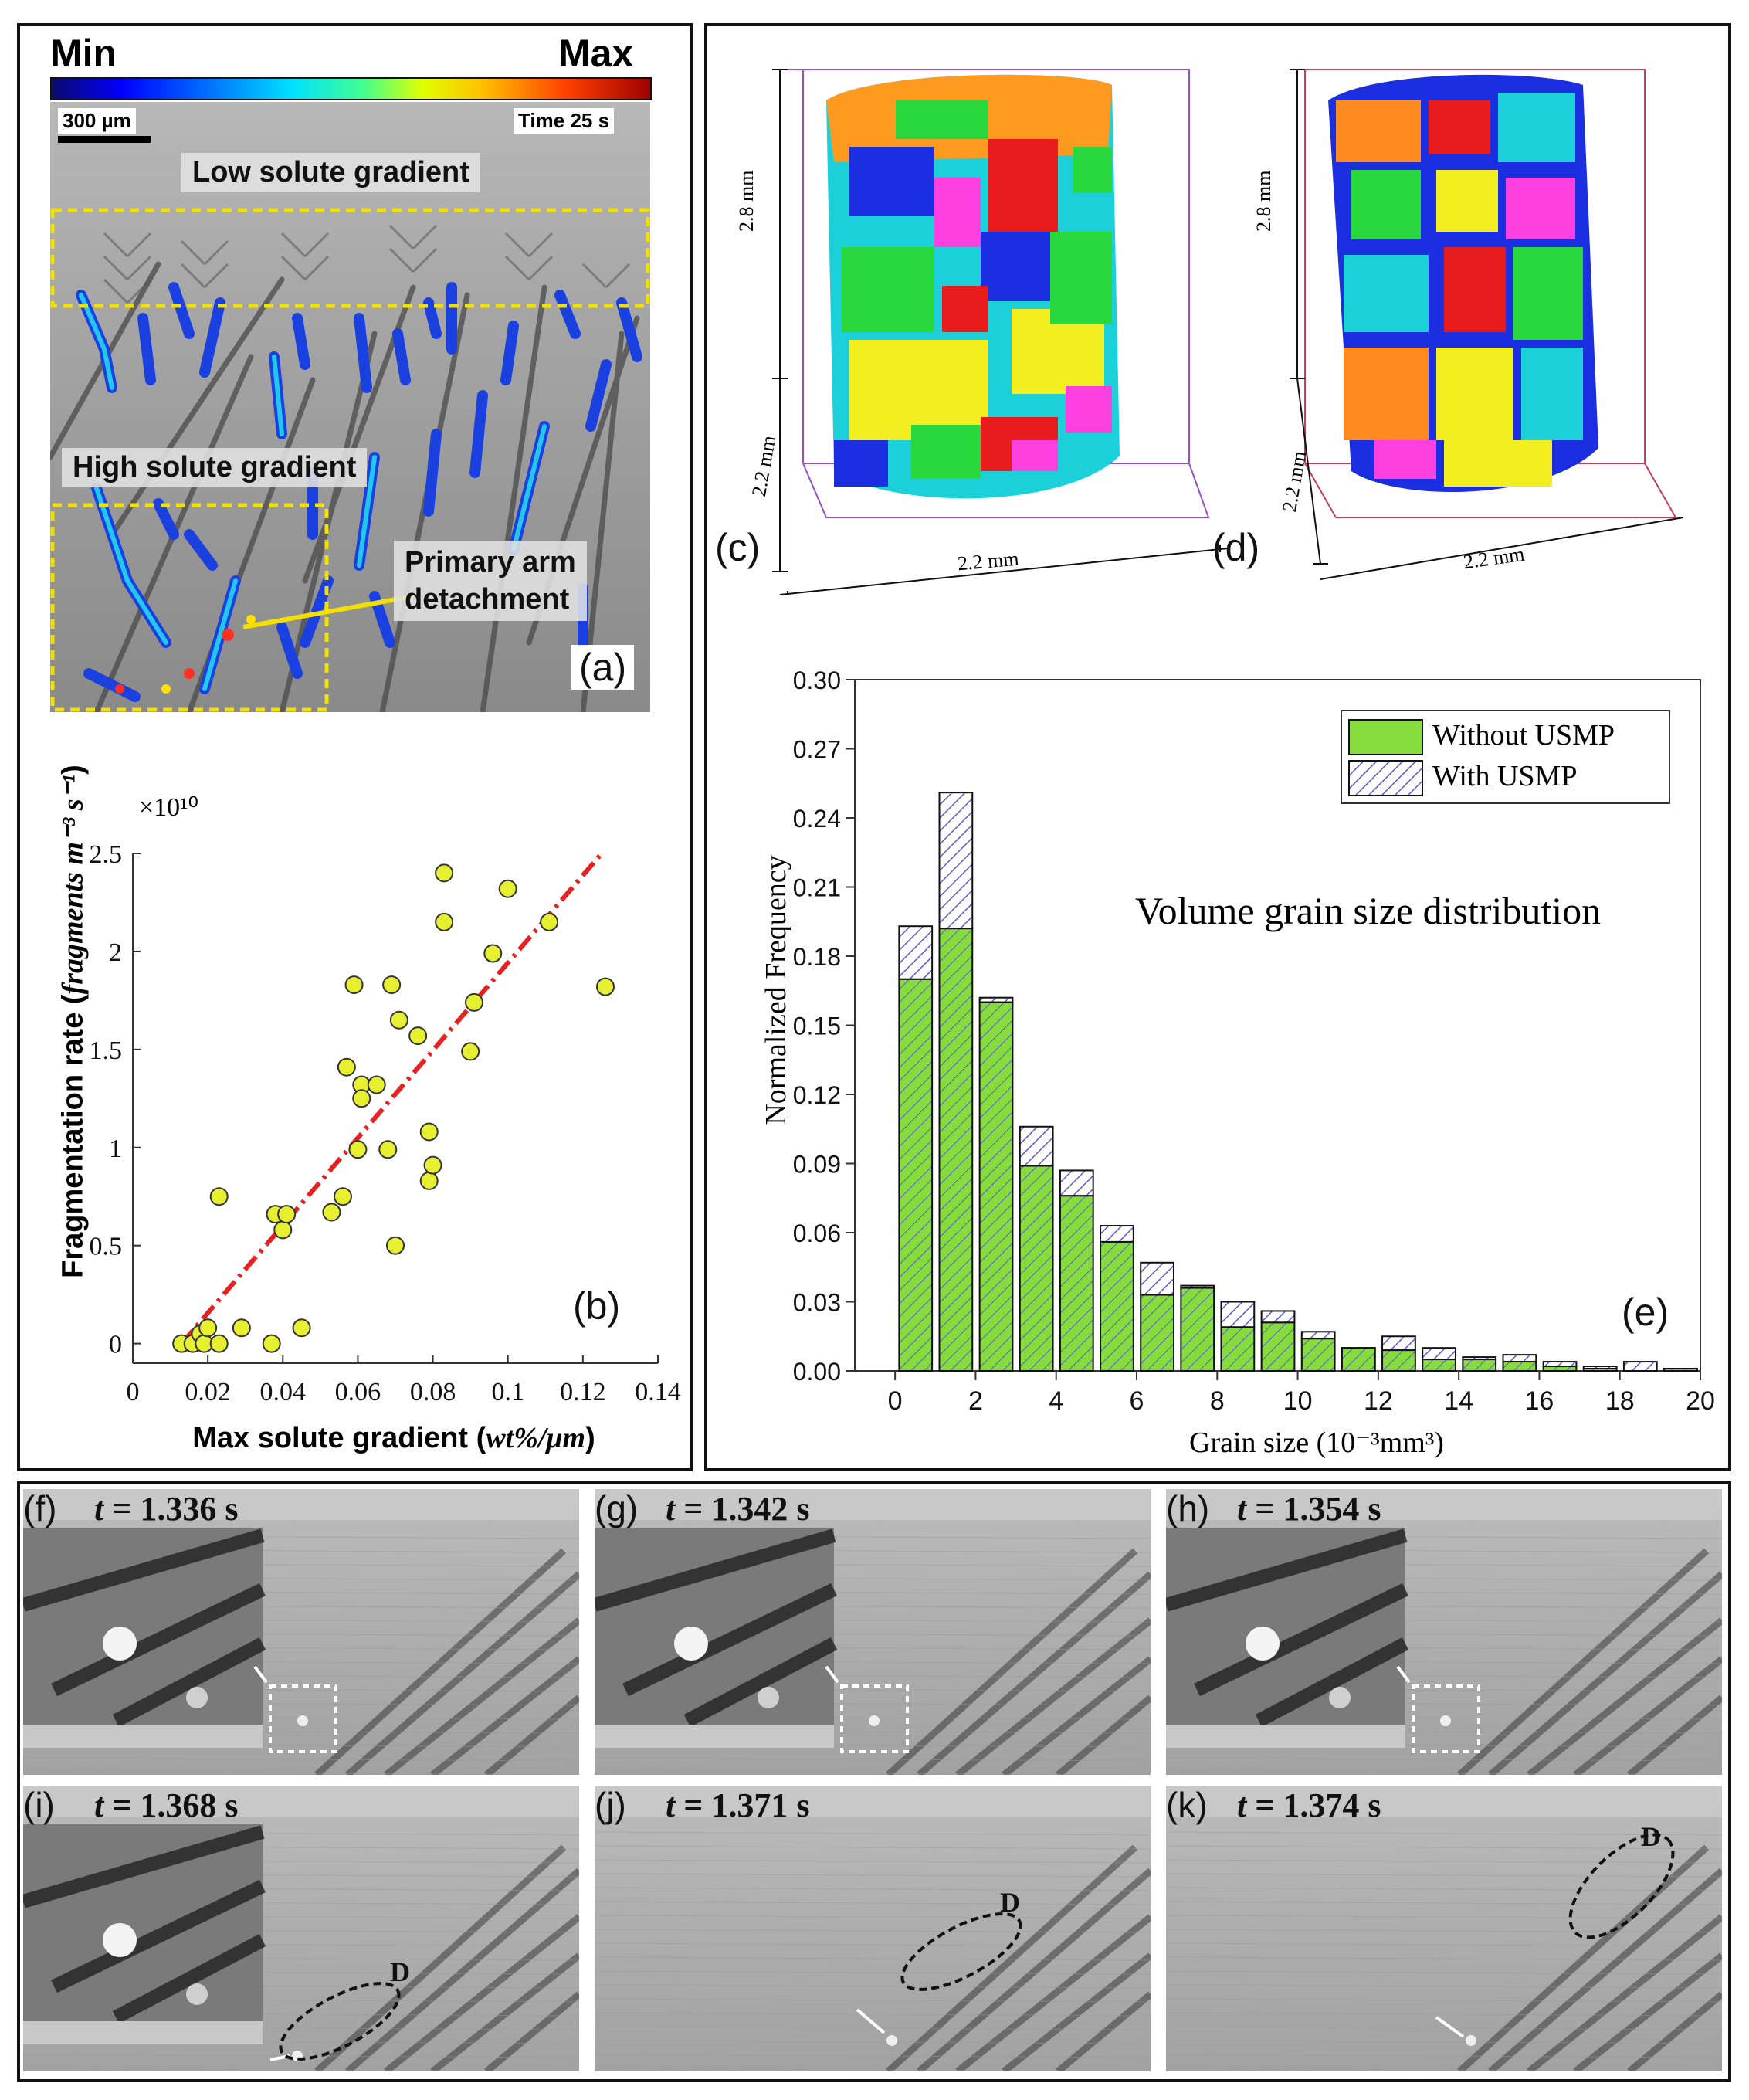 Image resolution: width=1749 pixels, height=2100 pixels. I want to click on bar-ylabel: Normalized Frequency, so click(776, 990).